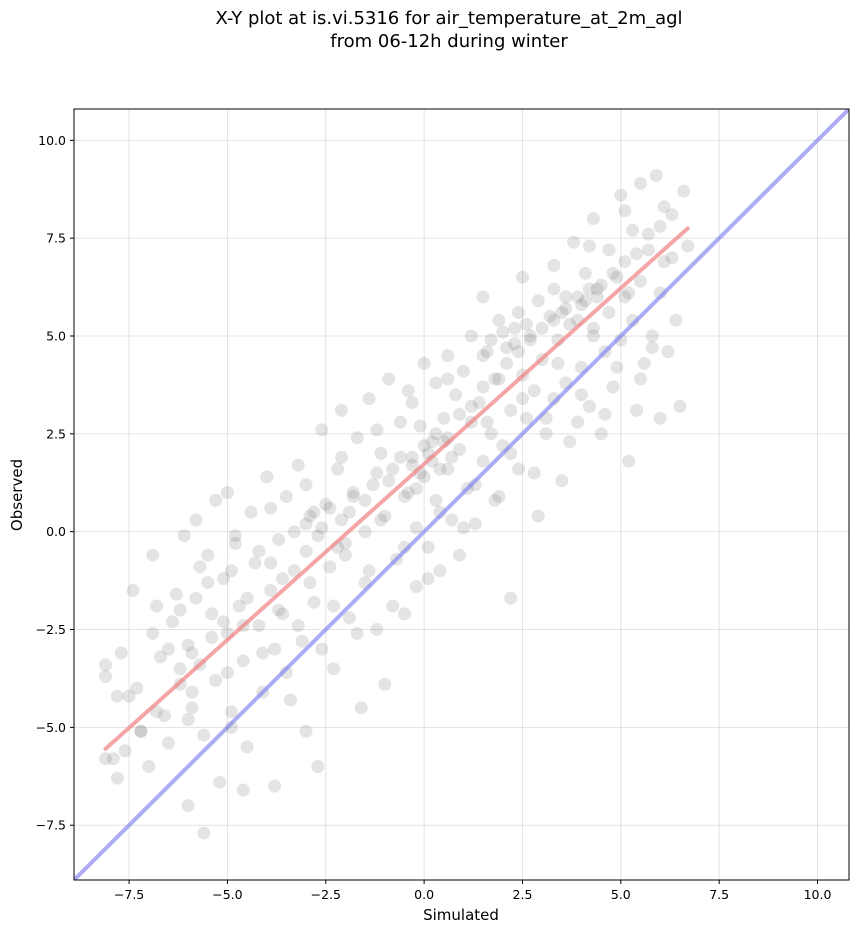  Describe the element at coordinates (56, 433) in the screenshot. I see `y-tick-label: 2.5` at that location.